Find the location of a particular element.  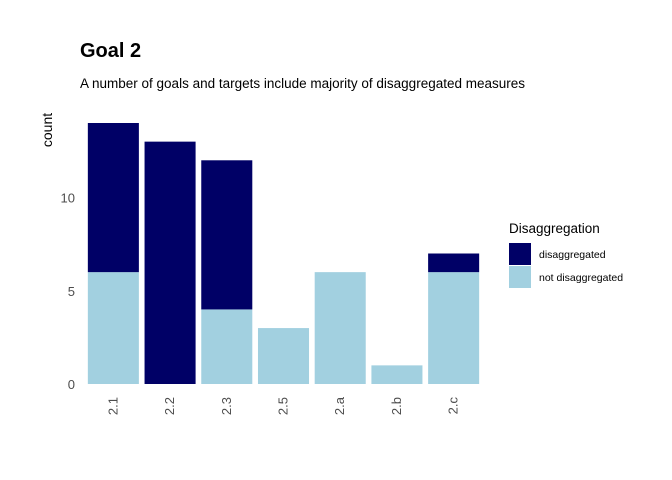

x-axis: 2.1 2.2 2.3 2.5 2.a 2.b 2.c is located at coordinates (282, 405).